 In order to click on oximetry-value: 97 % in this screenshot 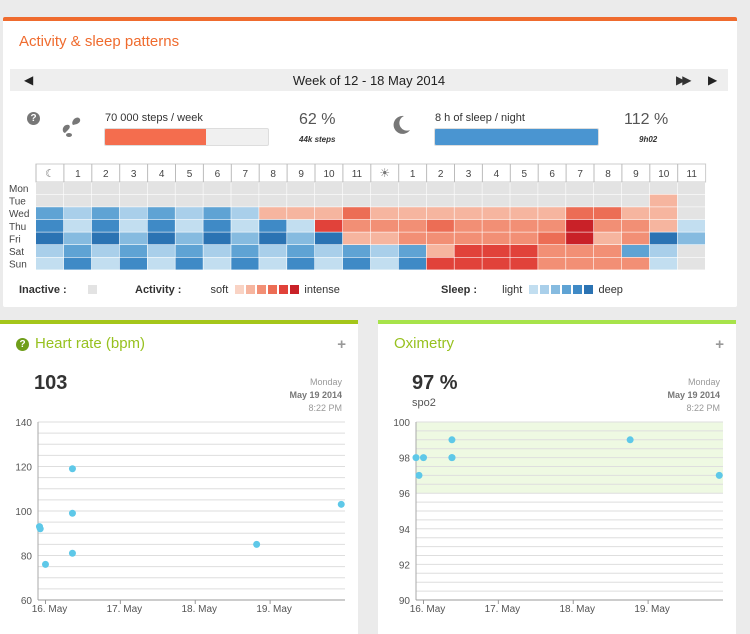, I will do `click(435, 383)`.